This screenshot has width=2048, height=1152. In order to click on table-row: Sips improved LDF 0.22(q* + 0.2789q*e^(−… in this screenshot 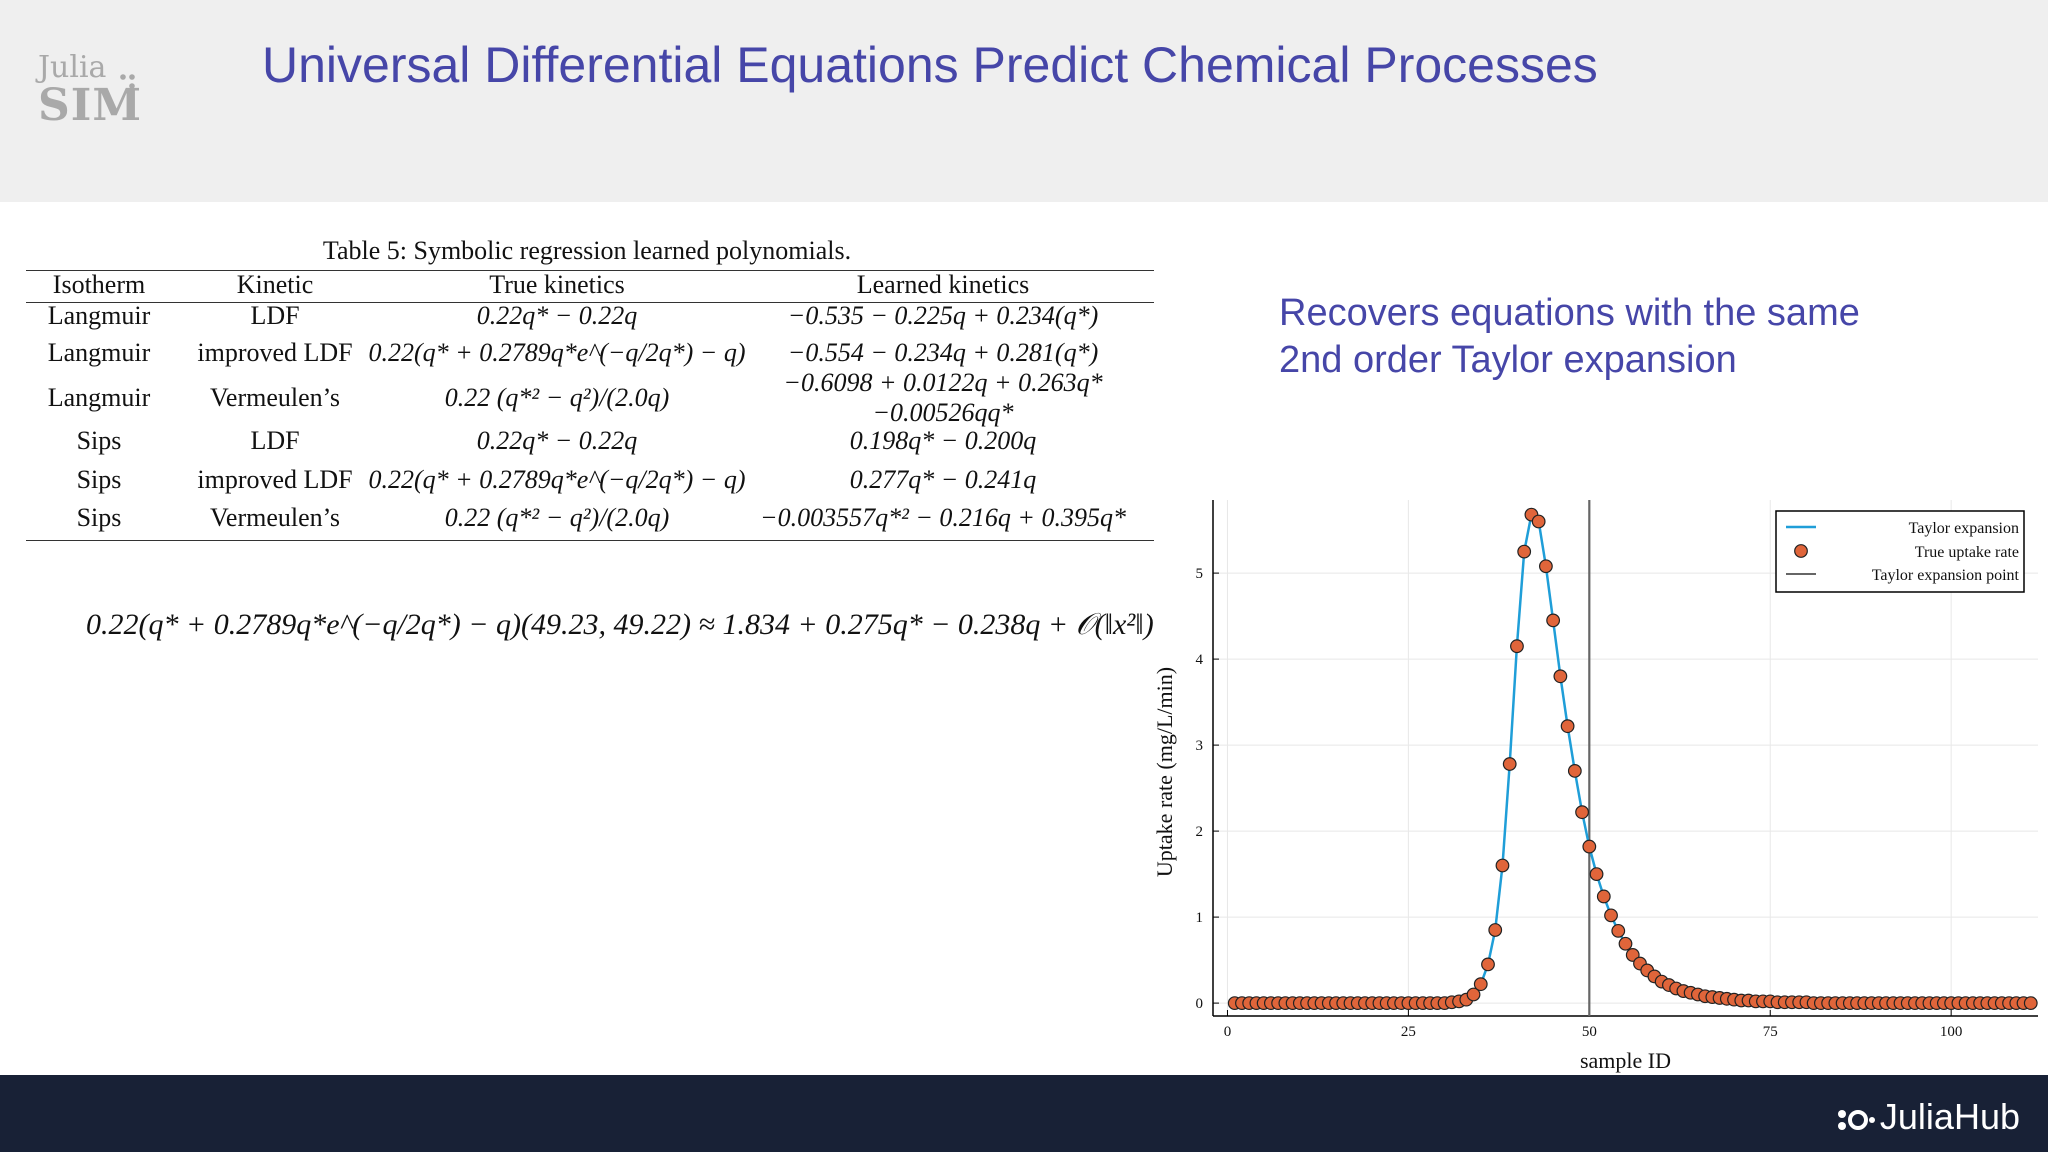, I will do `click(590, 483)`.